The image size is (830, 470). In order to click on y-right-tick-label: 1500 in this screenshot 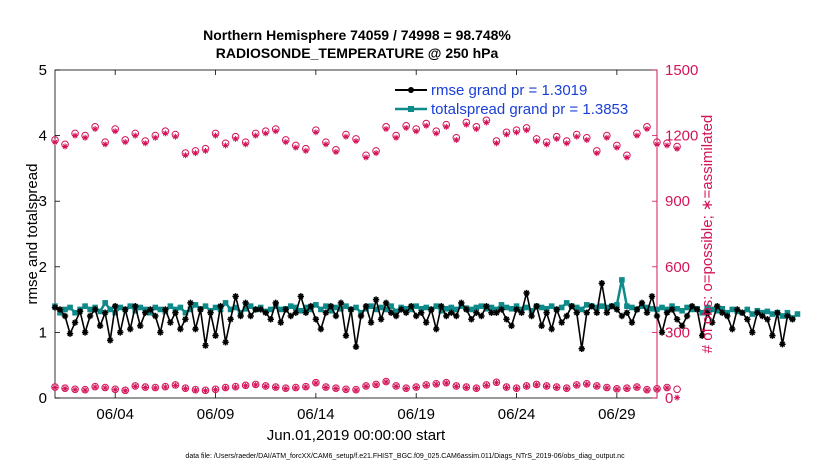, I will do `click(681, 70)`.